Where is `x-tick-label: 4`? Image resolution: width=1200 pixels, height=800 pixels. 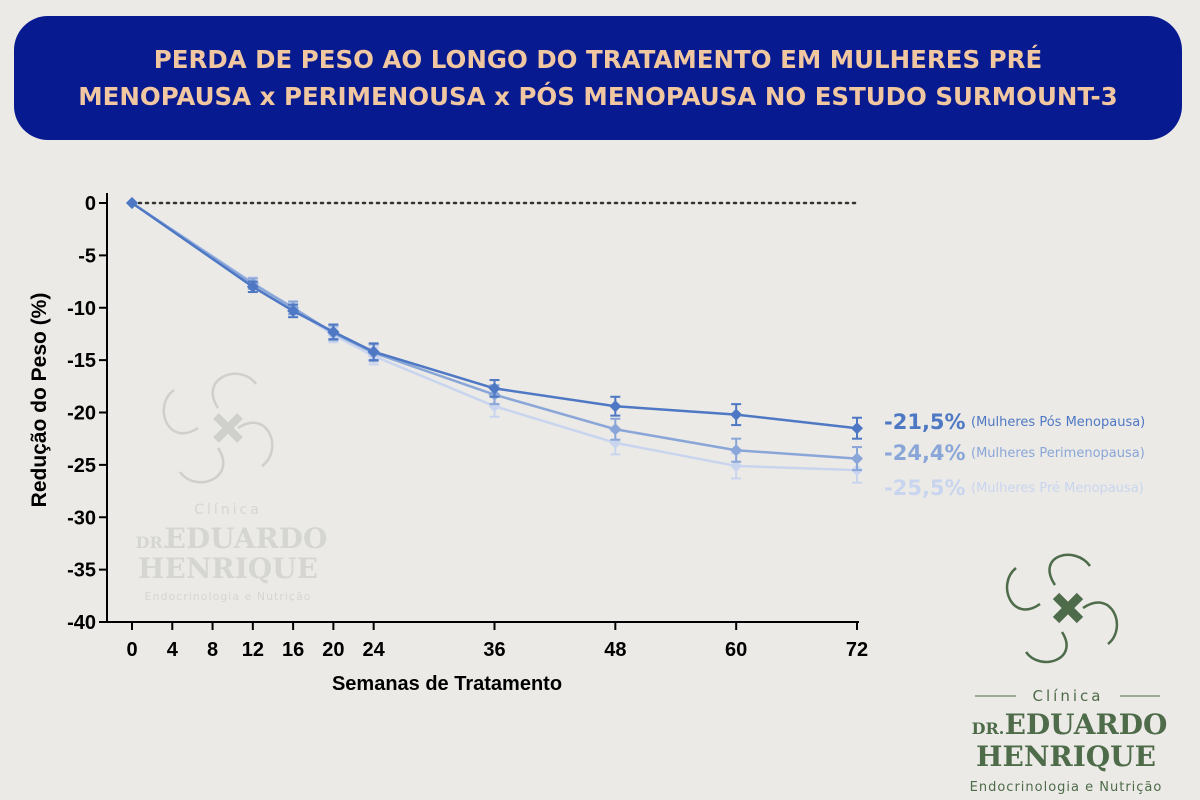
x-tick-label: 4 is located at coordinates (173, 650).